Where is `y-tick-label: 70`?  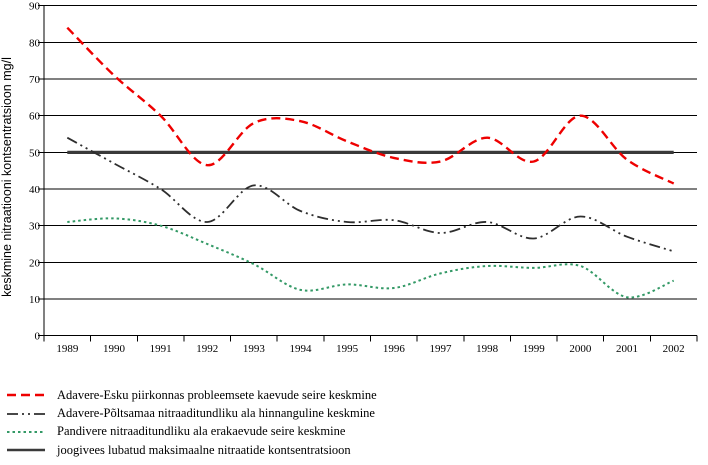
y-tick-label: 70 is located at coordinates (35, 80).